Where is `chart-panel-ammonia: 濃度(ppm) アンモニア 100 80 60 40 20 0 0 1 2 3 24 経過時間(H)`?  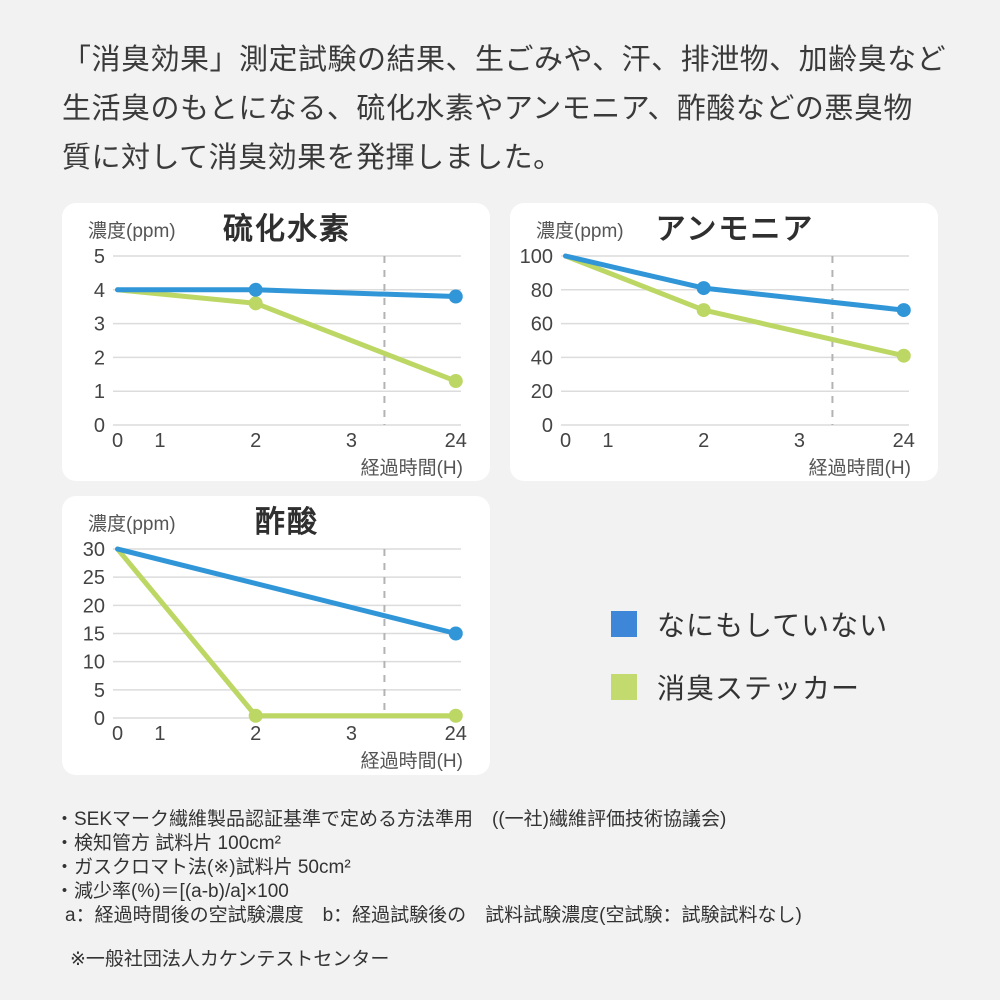
chart-panel-ammonia: 濃度(ppm) アンモニア 100 80 60 40 20 0 0 1 2 3 24 経過時間(H) is located at coordinates (724, 342).